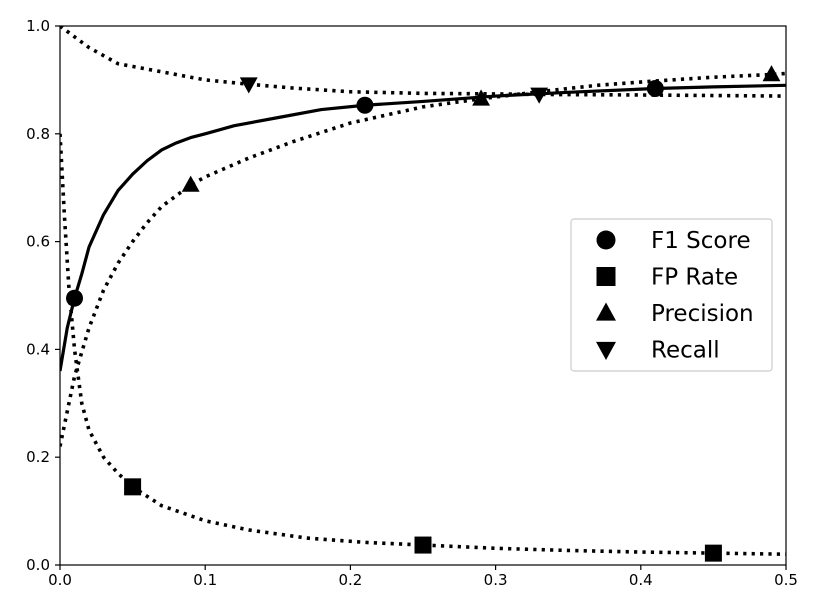 Image resolution: width=819 pixels, height=614 pixels. What do you see at coordinates (38, 457) in the screenshot?
I see `y-tick-label: 0.2` at bounding box center [38, 457].